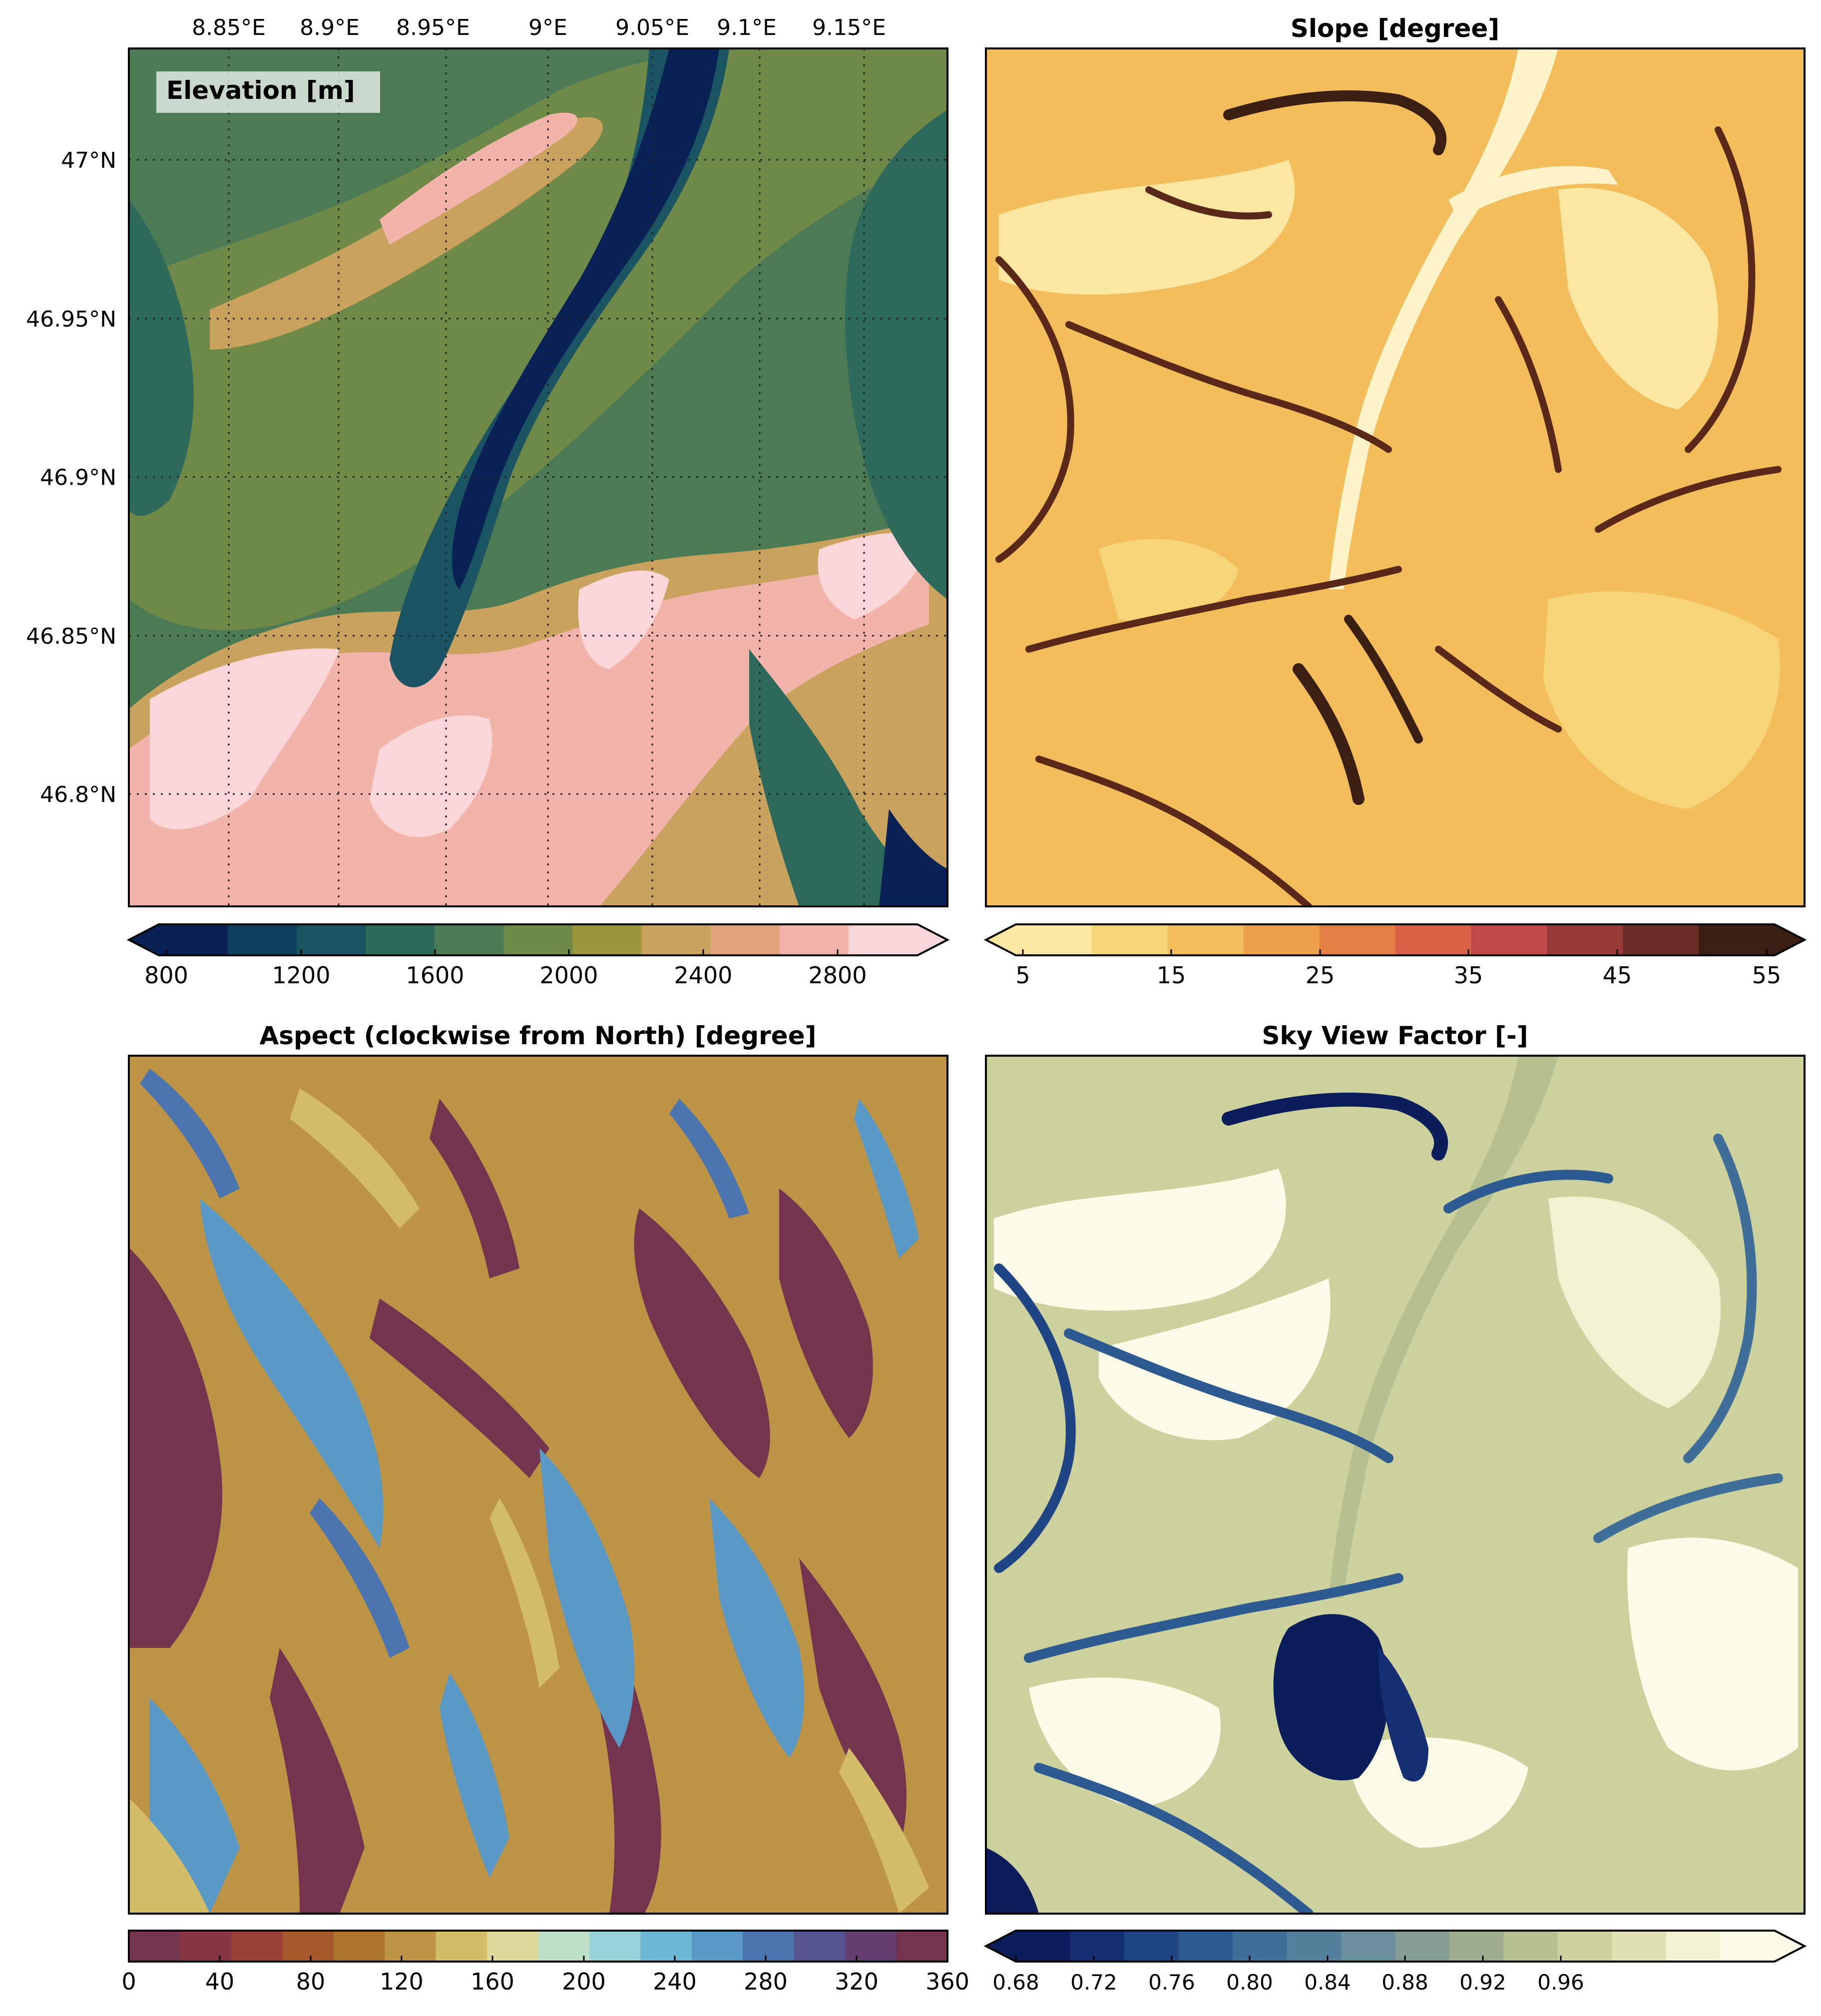 Image resolution: width=1821 pixels, height=2016 pixels. What do you see at coordinates (1767, 975) in the screenshot?
I see `colorbar-tick-label: 55` at bounding box center [1767, 975].